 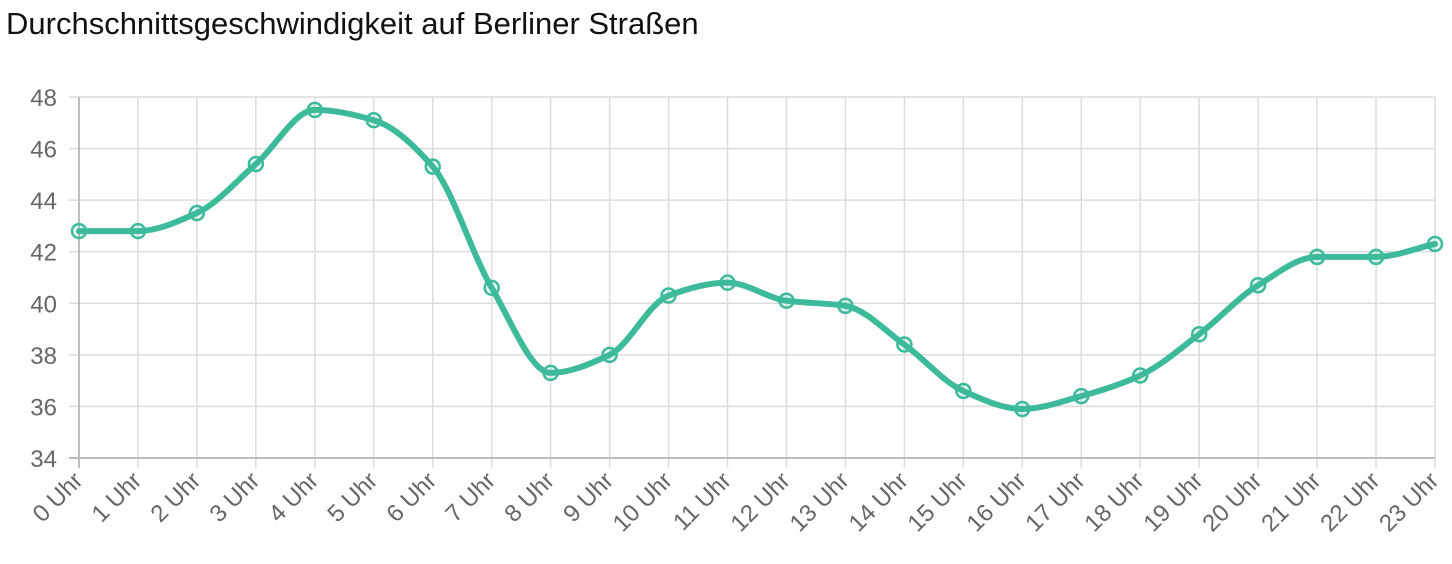 I want to click on x-tick-label: 17 Uhr, so click(x=1055, y=502).